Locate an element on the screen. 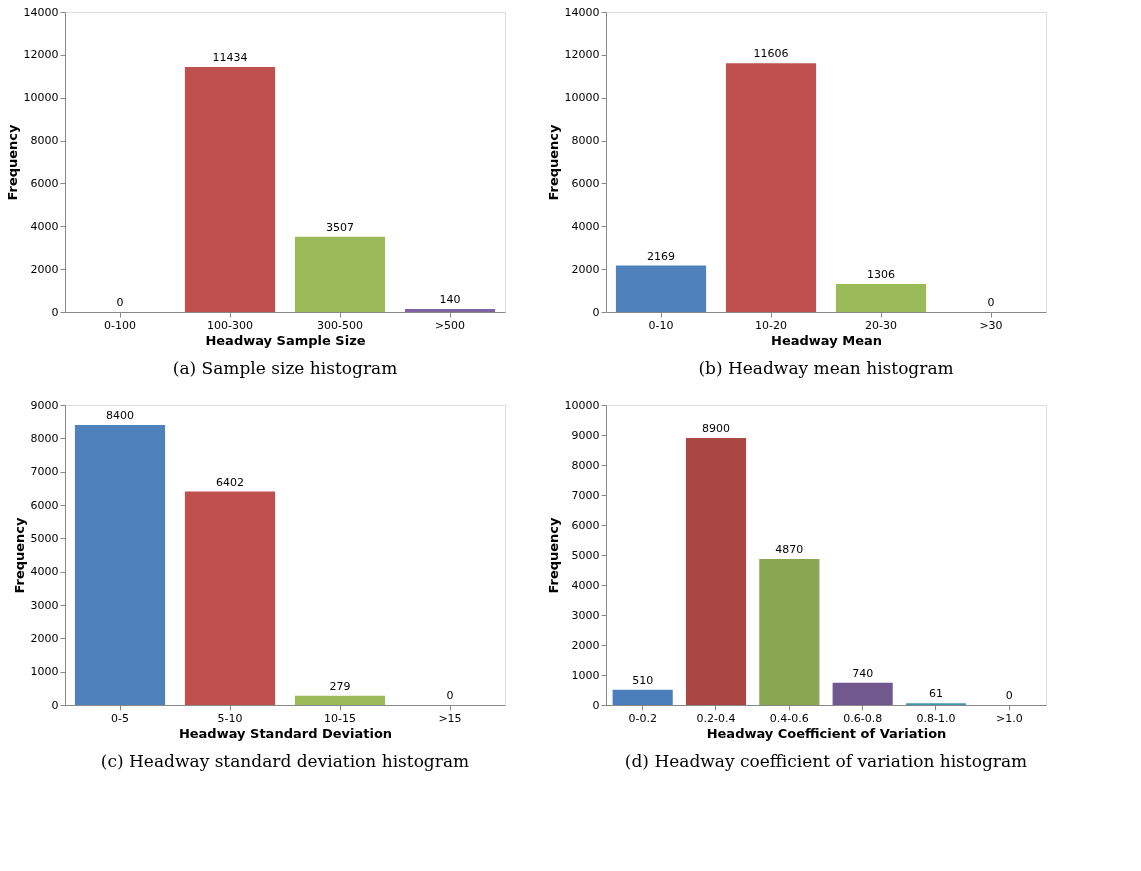 The width and height of the screenshot is (1141, 871). data-label: 11434 is located at coordinates (230, 57).